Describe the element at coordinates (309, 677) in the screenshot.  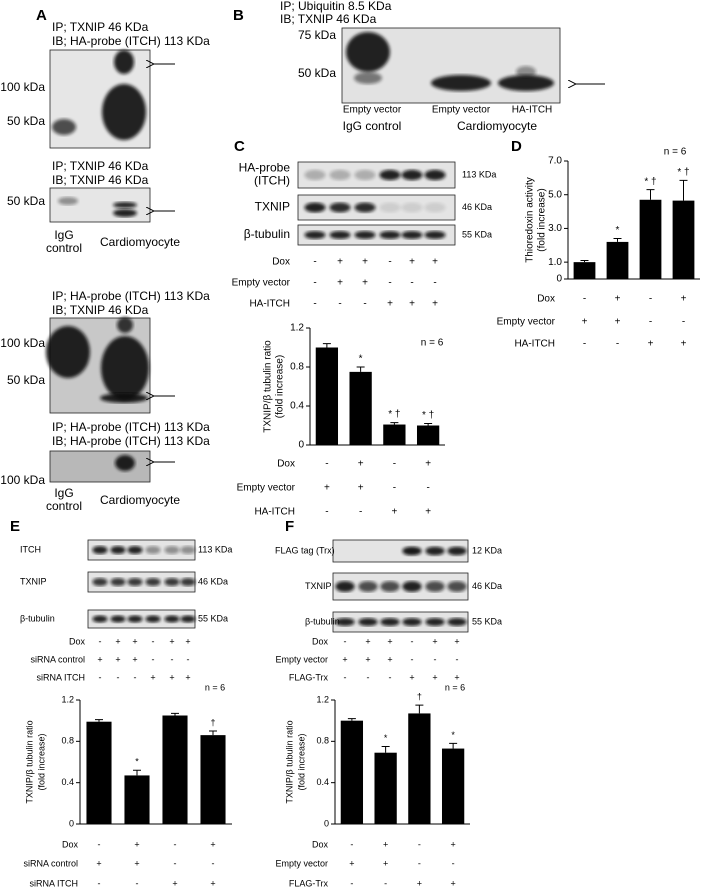
I see `condition-label: FLAG-Trx` at that location.